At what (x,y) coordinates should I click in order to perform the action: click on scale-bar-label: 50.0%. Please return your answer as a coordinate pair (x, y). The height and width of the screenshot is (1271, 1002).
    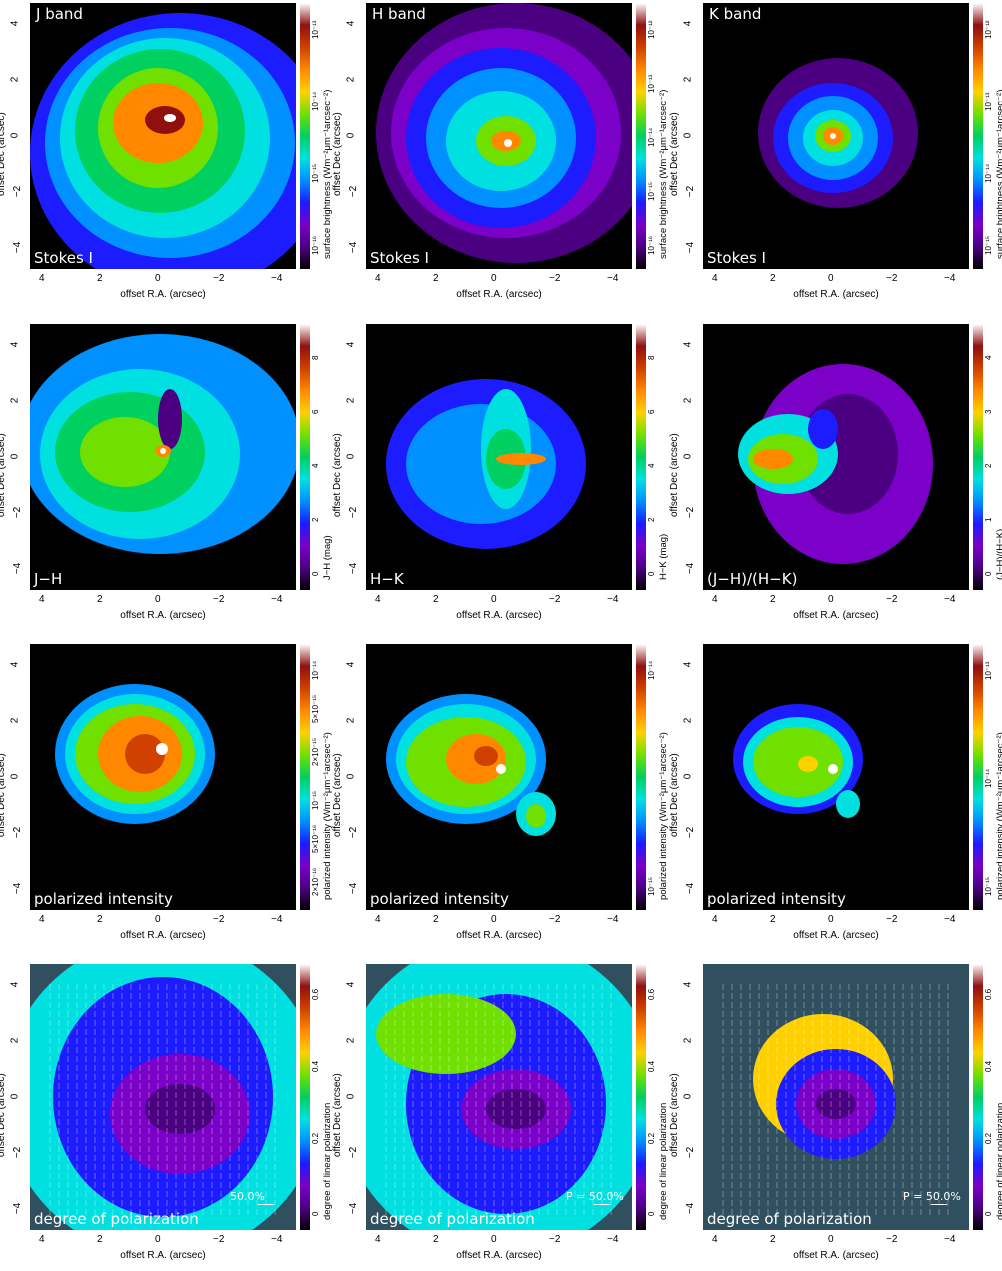
    Looking at the image, I should click on (247, 1196).